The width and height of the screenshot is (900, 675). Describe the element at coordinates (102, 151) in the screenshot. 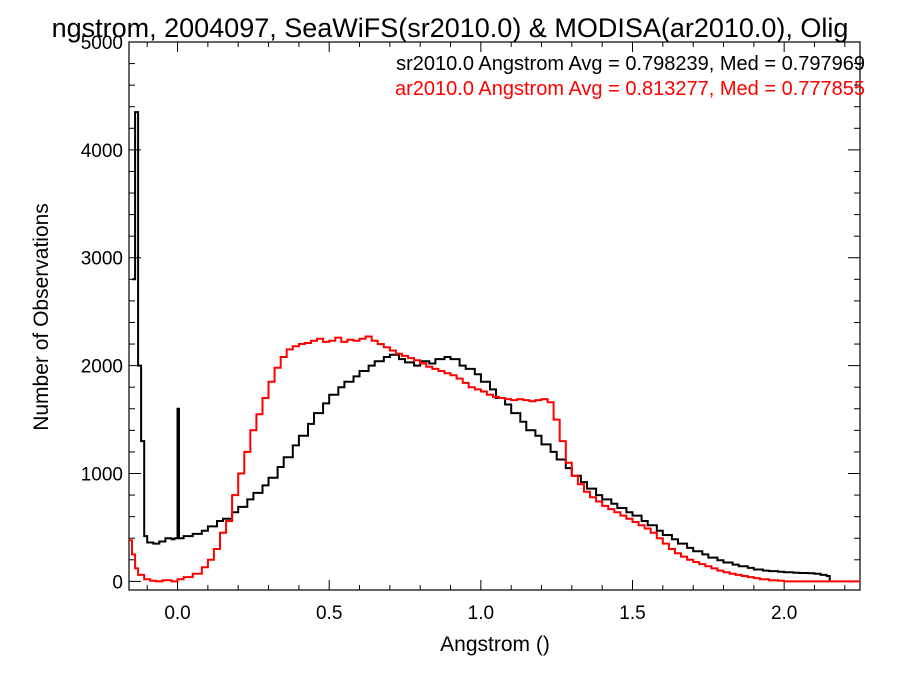

I see `y-tick-label: 4000` at that location.